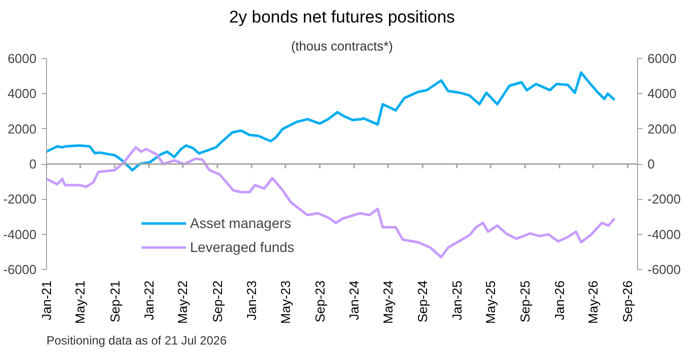  What do you see at coordinates (22, 94) in the screenshot?
I see `y-tick-label: 4000` at bounding box center [22, 94].